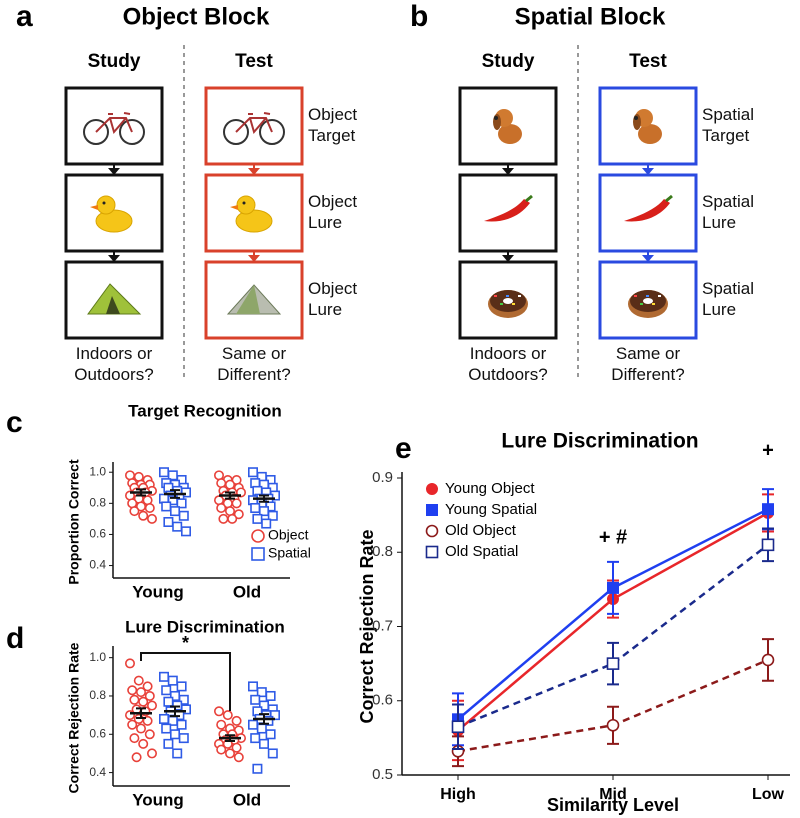 This screenshot has width=800, height=818. I want to click on study-question: Indoors or Outdoors?, so click(114, 364).